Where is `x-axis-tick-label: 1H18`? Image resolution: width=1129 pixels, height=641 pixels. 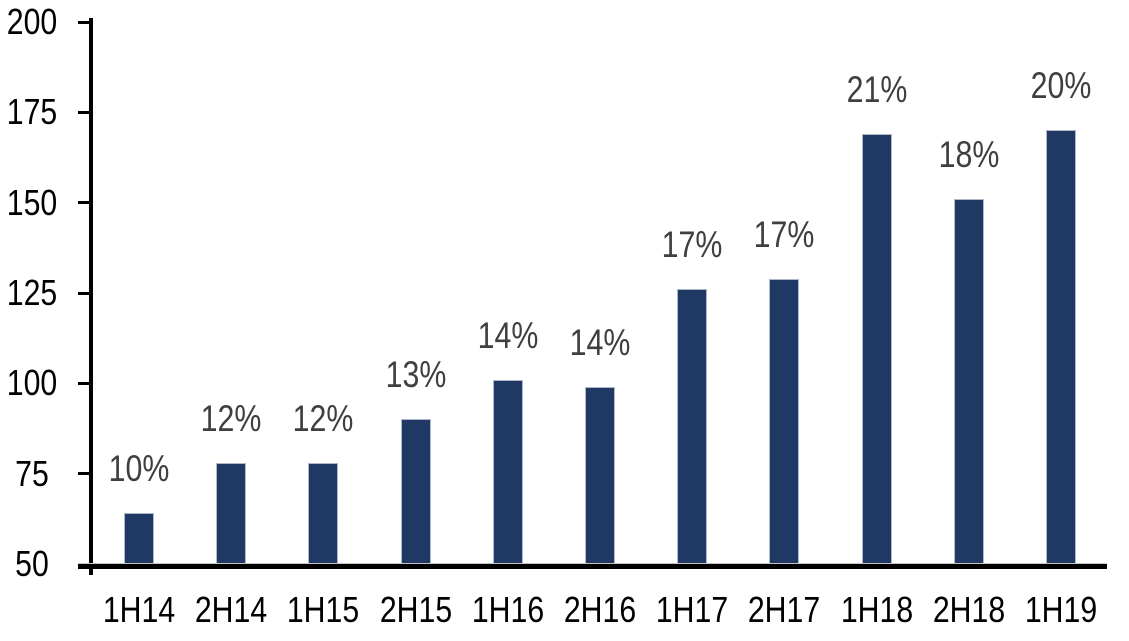 x-axis-tick-label: 1H18 is located at coordinates (876, 609).